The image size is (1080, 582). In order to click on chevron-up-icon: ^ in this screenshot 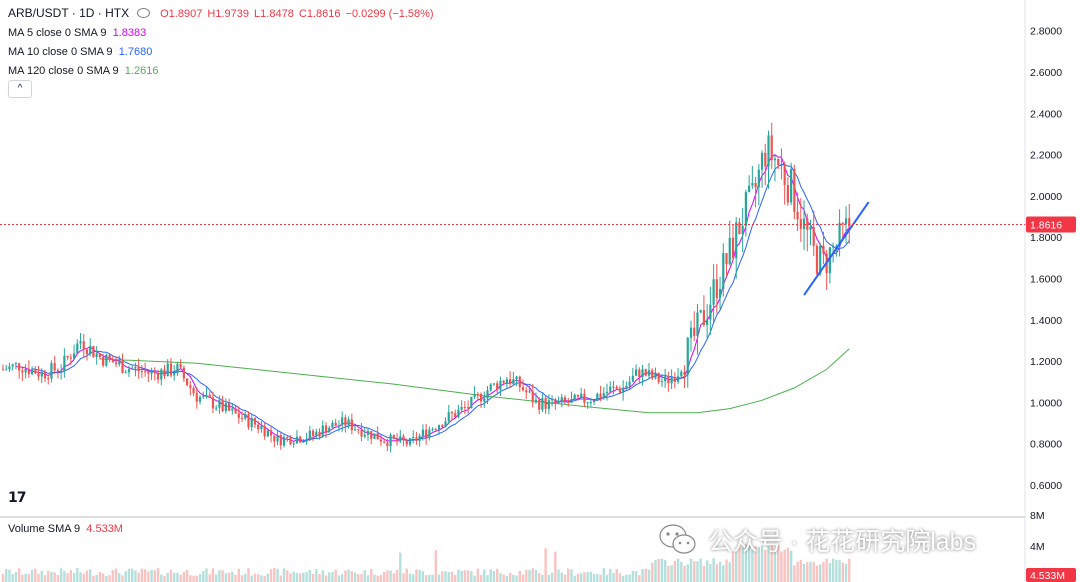, I will do `click(20, 89)`.